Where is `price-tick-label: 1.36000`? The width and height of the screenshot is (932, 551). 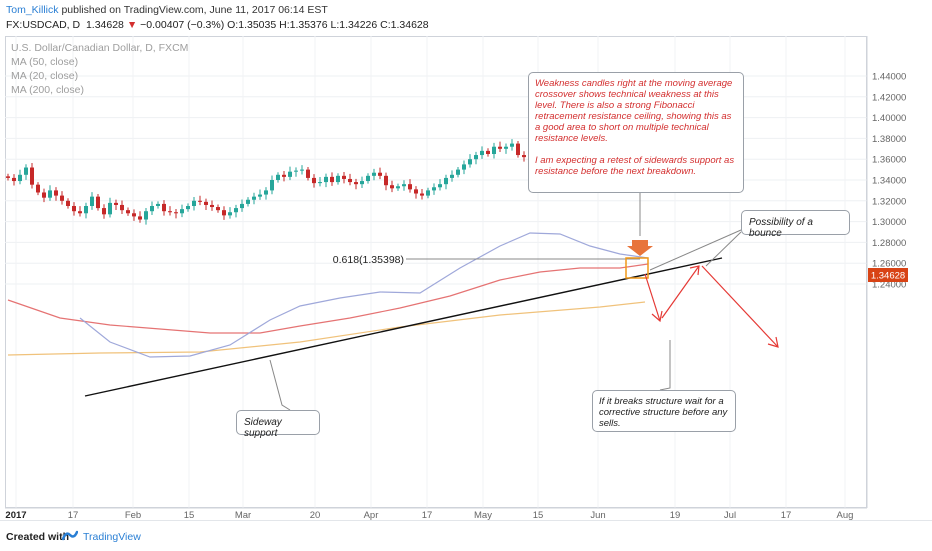
price-tick-label: 1.36000 is located at coordinates (889, 160).